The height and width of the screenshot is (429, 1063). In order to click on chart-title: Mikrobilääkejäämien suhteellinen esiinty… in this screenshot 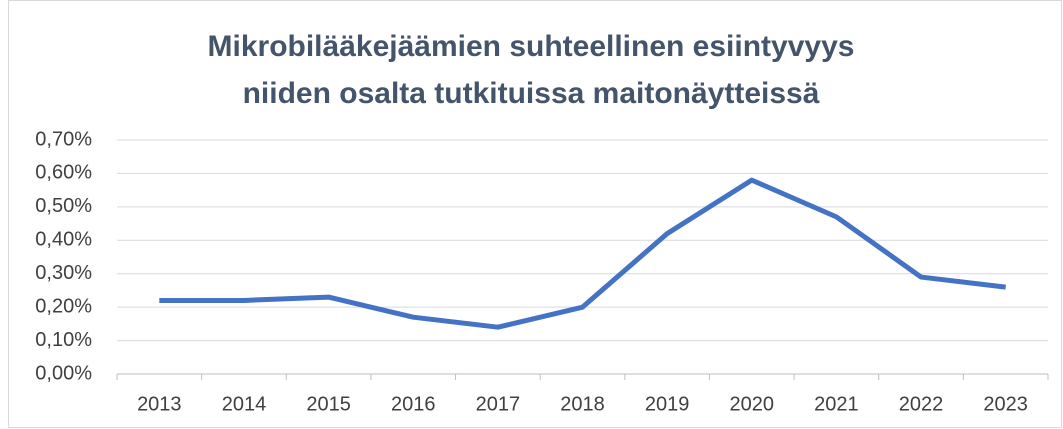, I will do `click(531, 46)`.